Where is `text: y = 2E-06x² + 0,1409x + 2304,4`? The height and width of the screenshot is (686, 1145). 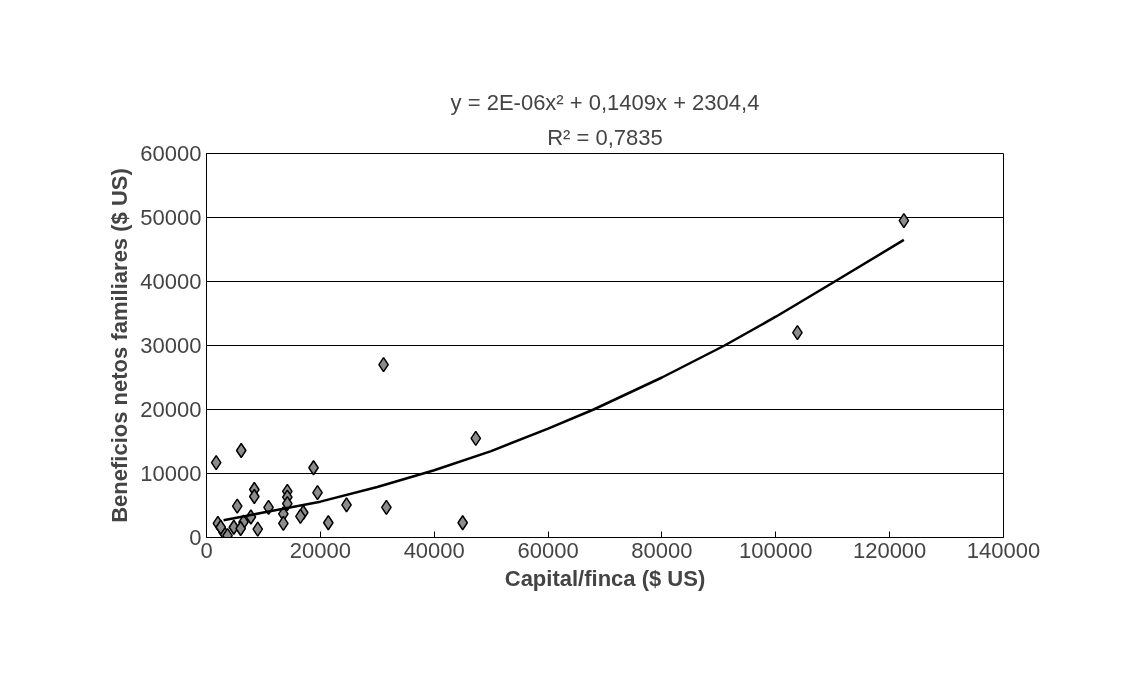 text: y = 2E-06x² + 0,1409x + 2304,4 is located at coordinates (605, 102).